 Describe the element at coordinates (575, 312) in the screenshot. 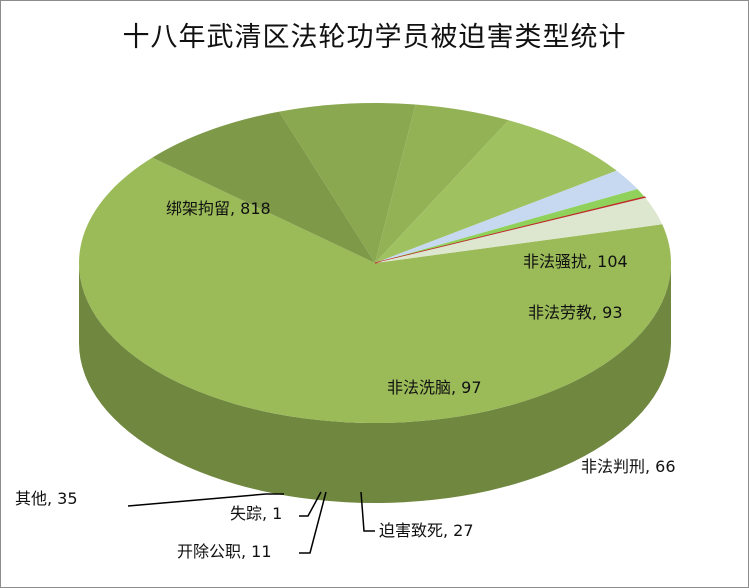

I see `data-label-2: 非法劳教, 93` at that location.